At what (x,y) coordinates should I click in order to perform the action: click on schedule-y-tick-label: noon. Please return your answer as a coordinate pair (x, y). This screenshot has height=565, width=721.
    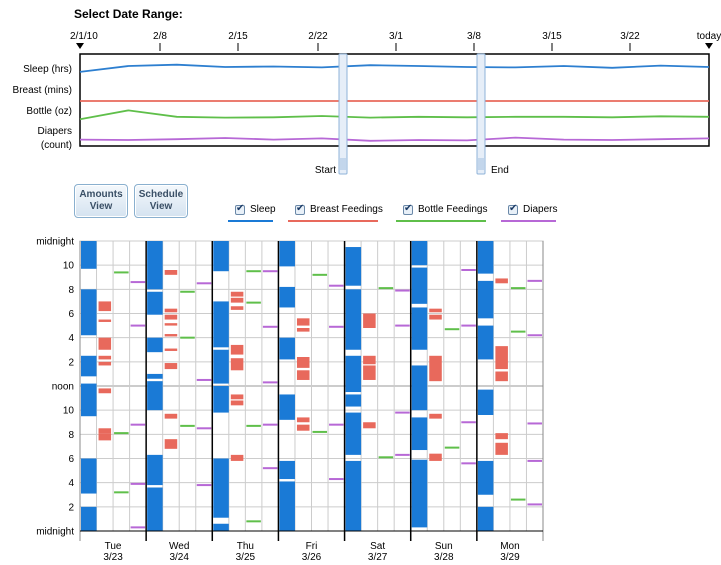
    Looking at the image, I should click on (63, 387).